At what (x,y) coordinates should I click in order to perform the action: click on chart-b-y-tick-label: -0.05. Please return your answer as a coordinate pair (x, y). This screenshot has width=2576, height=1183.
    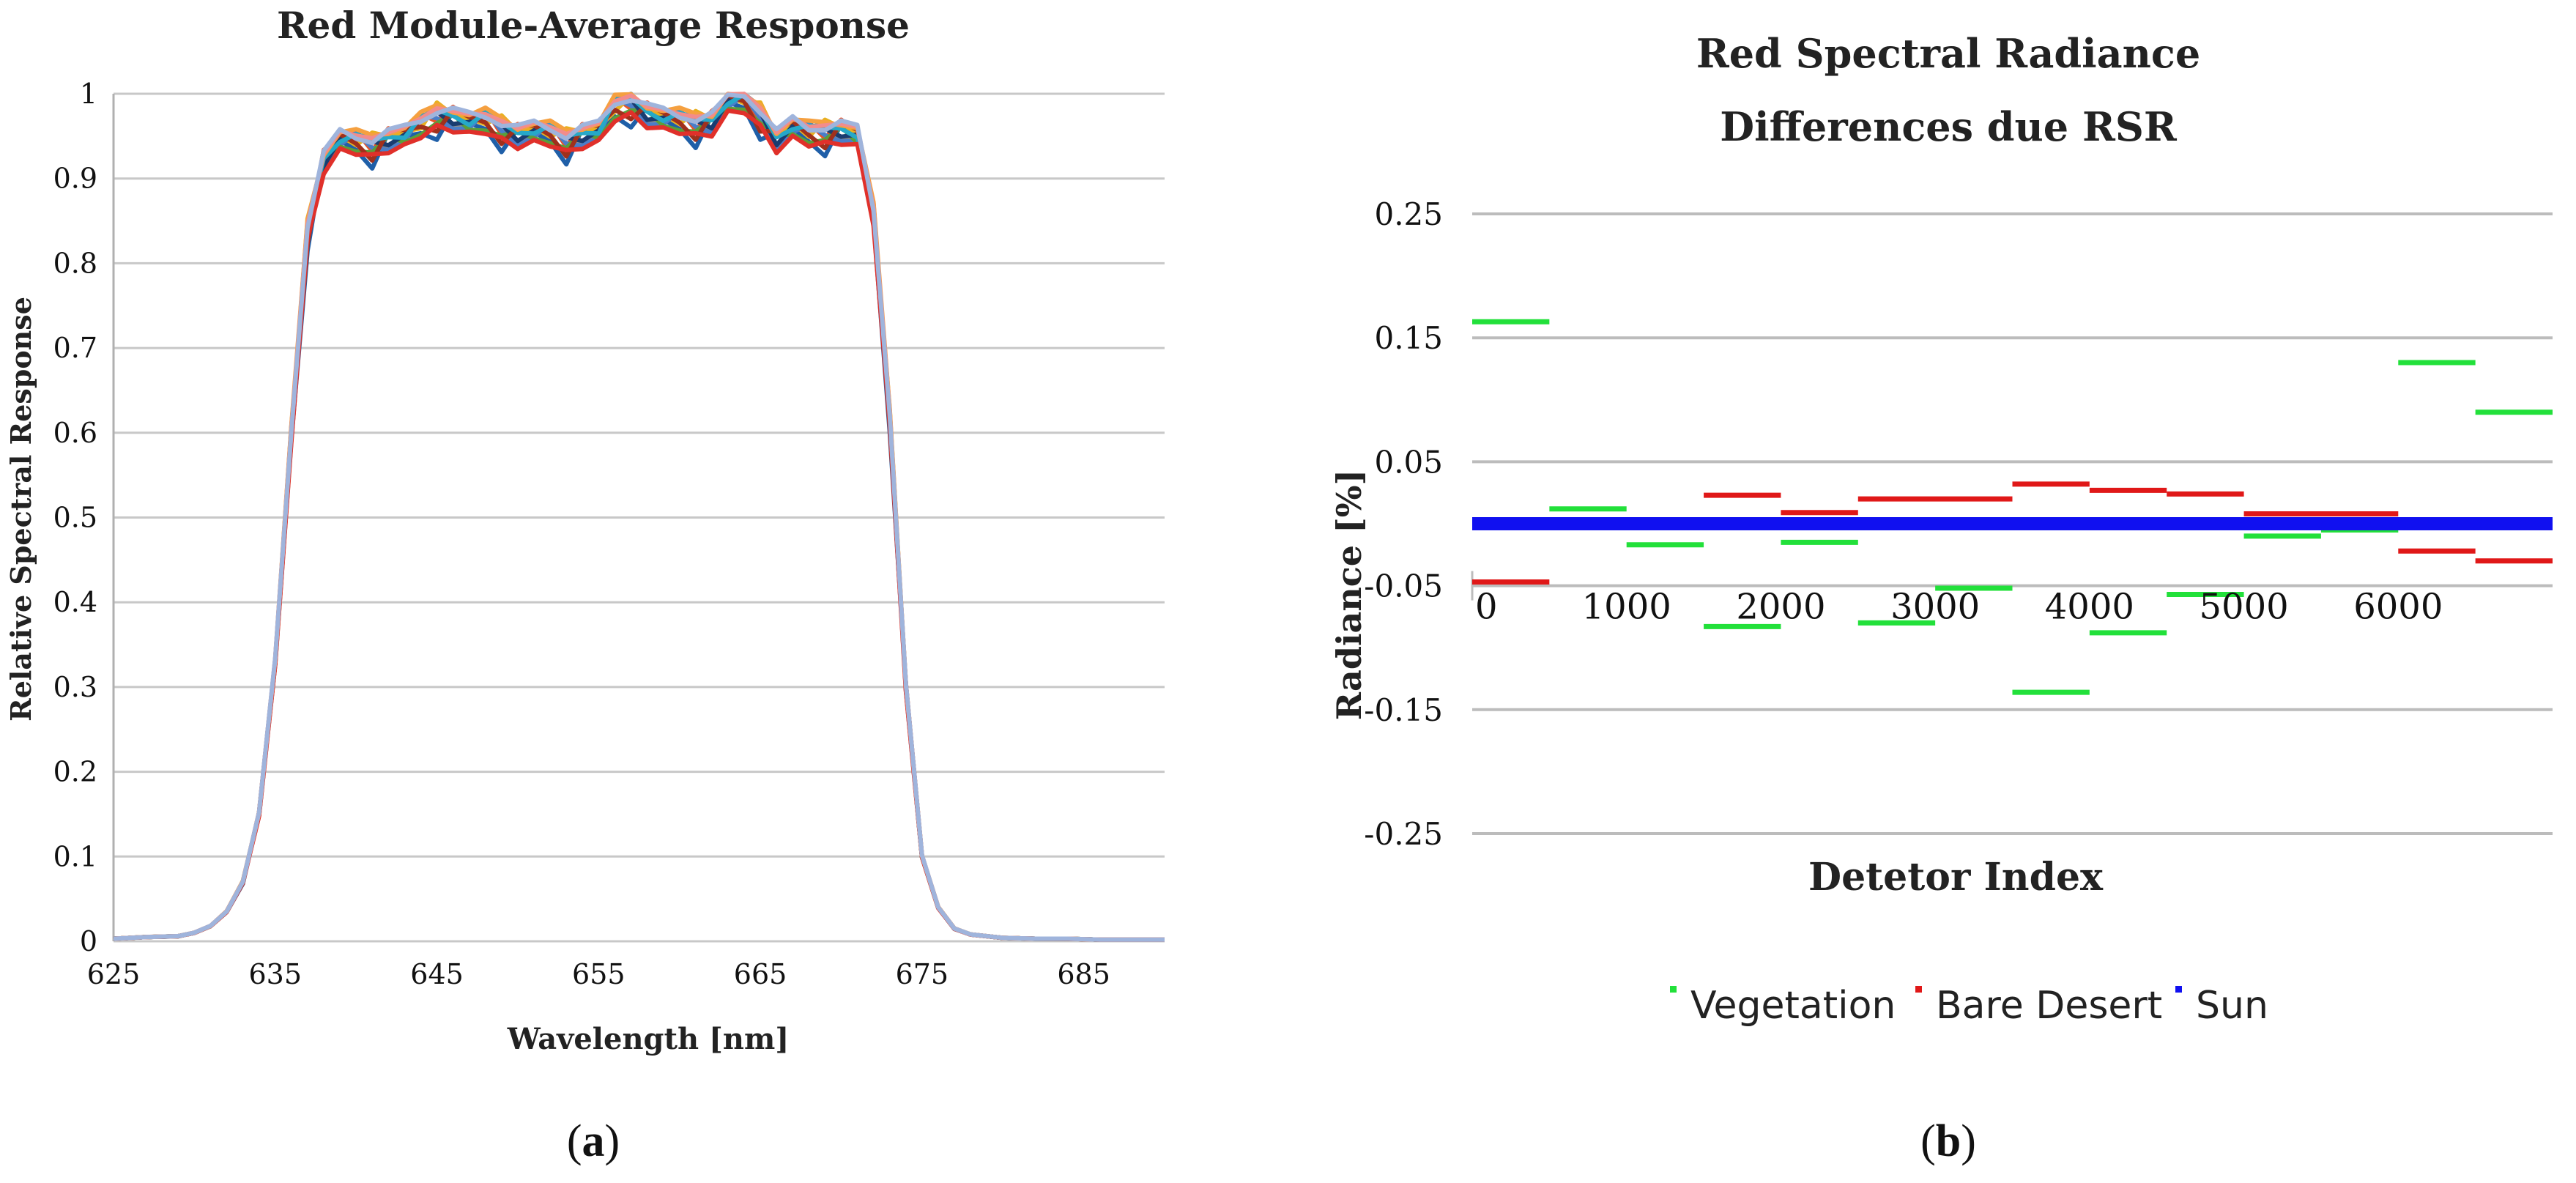
    Looking at the image, I should click on (1403, 586).